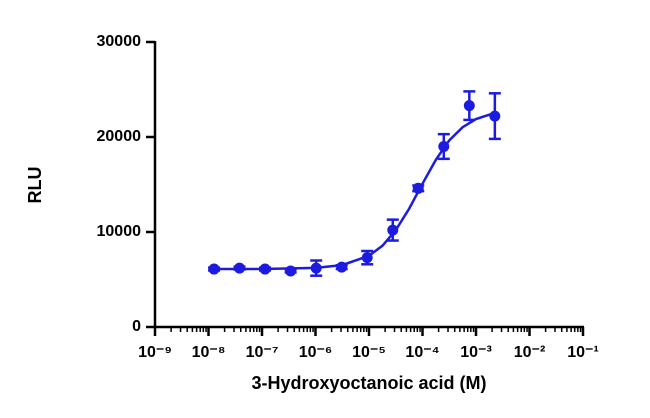 This screenshot has width=650, height=418. I want to click on x-axis-label: 3-Hydroxyoctanoic acid (M), so click(368, 383).